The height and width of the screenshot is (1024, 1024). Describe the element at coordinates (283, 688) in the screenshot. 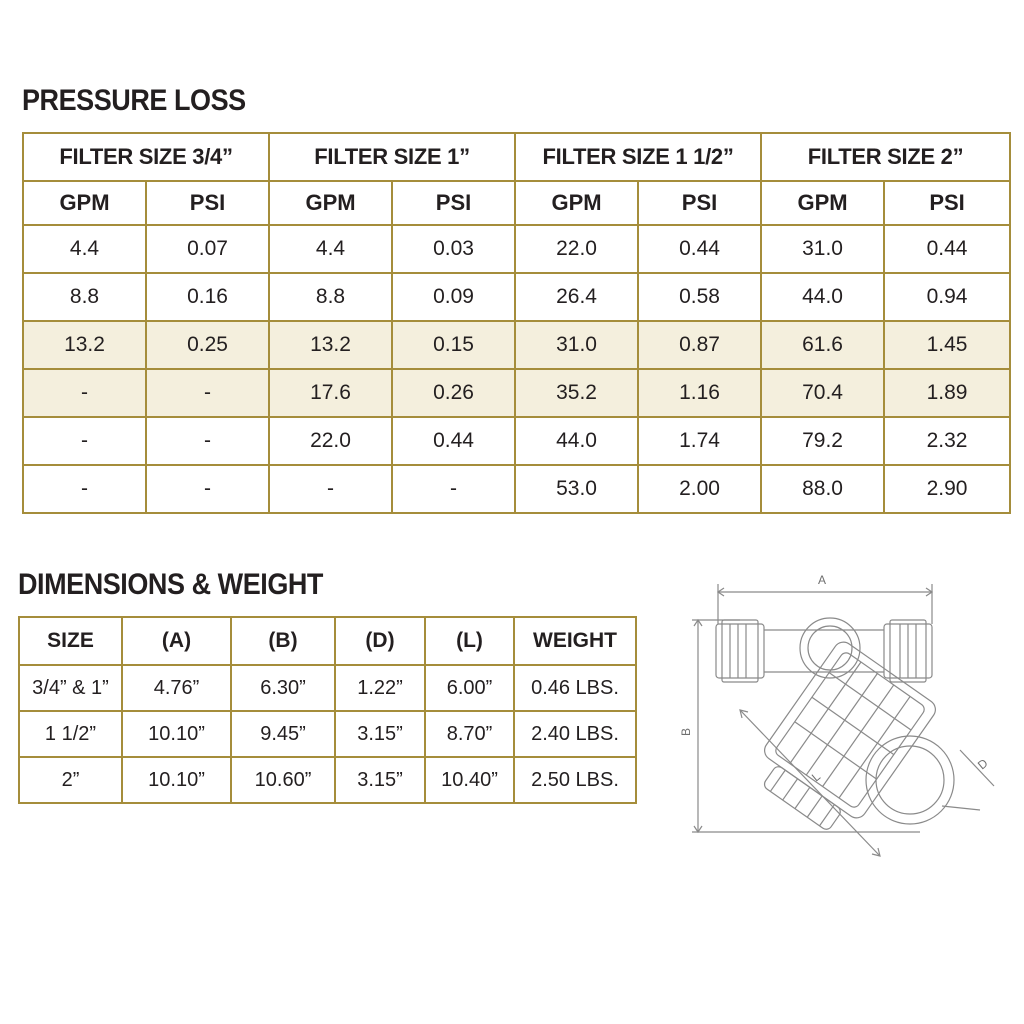

I see `table-cell: 6.30”` at that location.